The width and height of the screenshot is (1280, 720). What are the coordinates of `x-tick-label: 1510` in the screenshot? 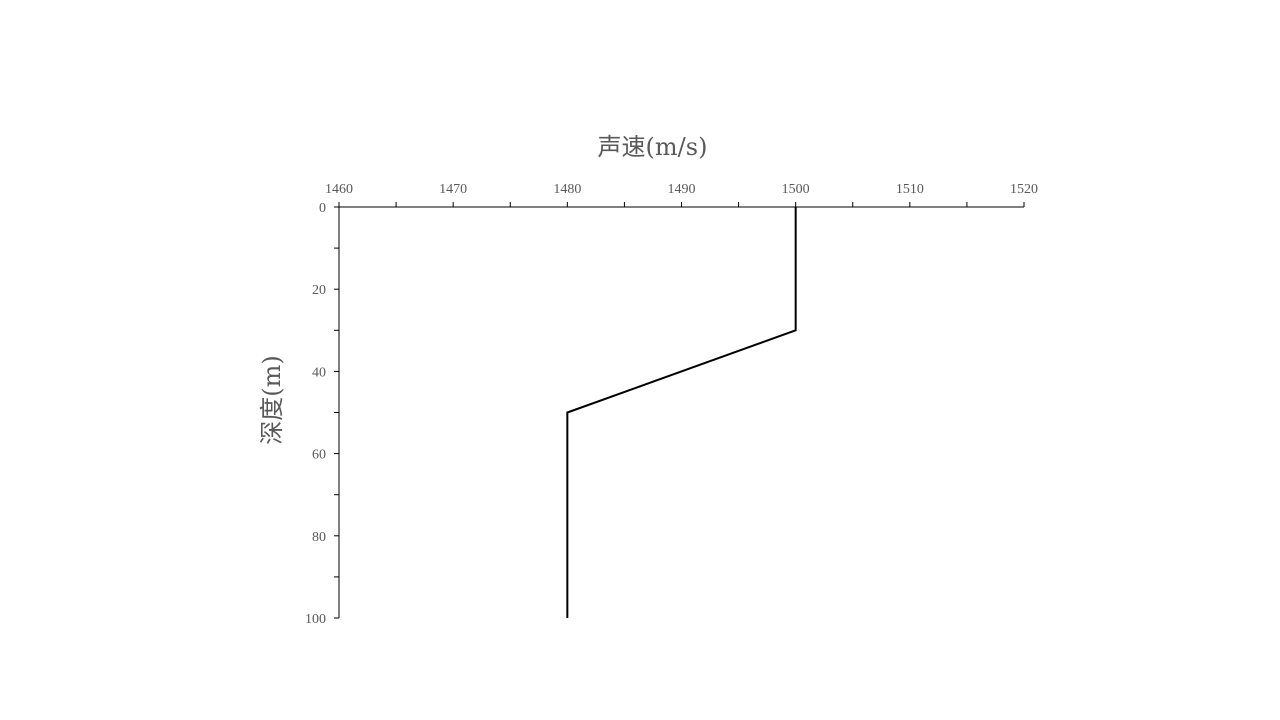 It's located at (910, 189).